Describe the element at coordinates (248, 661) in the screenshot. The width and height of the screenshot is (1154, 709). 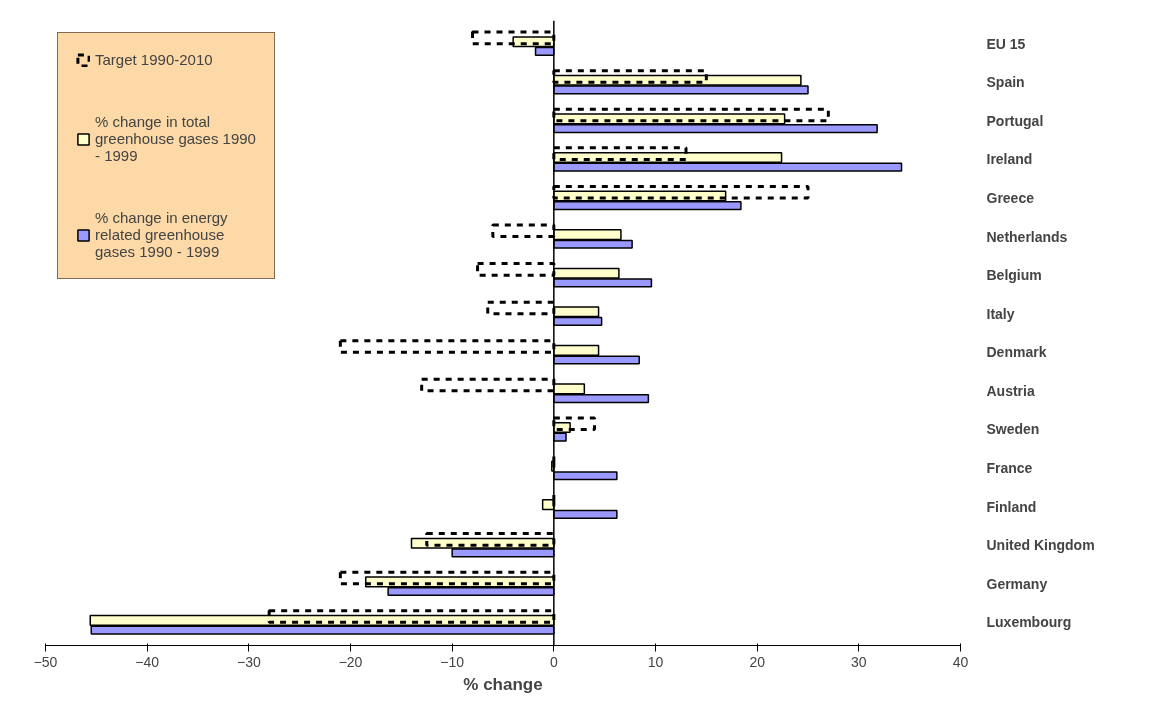
I see `x-tick-label: −30` at that location.